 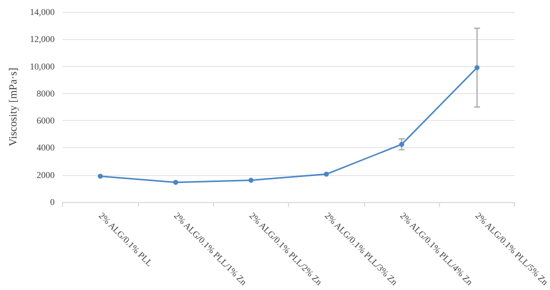 What do you see at coordinates (46, 121) in the screenshot?
I see `y-tick-label: 6000` at bounding box center [46, 121].